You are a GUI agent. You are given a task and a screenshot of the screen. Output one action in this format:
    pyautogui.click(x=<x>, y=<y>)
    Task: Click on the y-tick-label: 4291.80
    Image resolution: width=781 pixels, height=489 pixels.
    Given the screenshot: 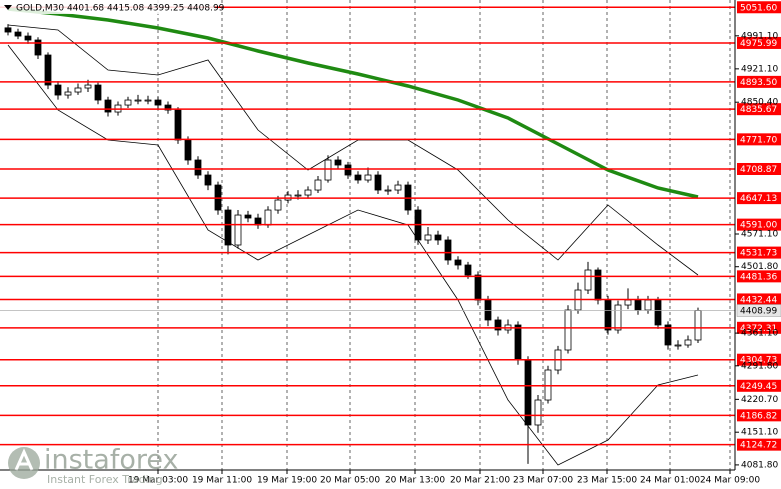 What is the action you would take?
    pyautogui.click(x=759, y=366)
    